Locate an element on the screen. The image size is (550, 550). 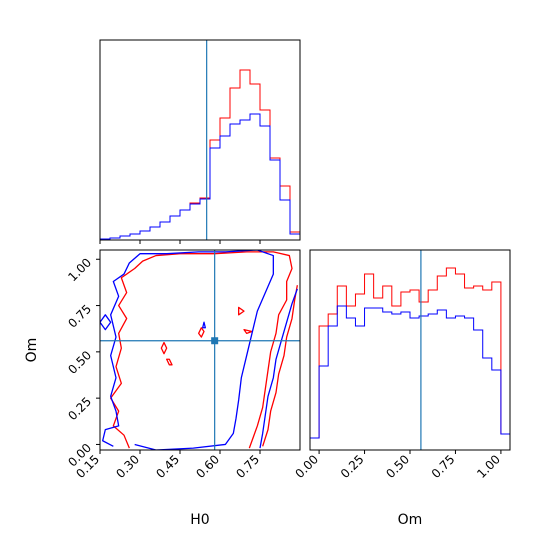
h0-panel-frame is located at coordinates (200, 140).